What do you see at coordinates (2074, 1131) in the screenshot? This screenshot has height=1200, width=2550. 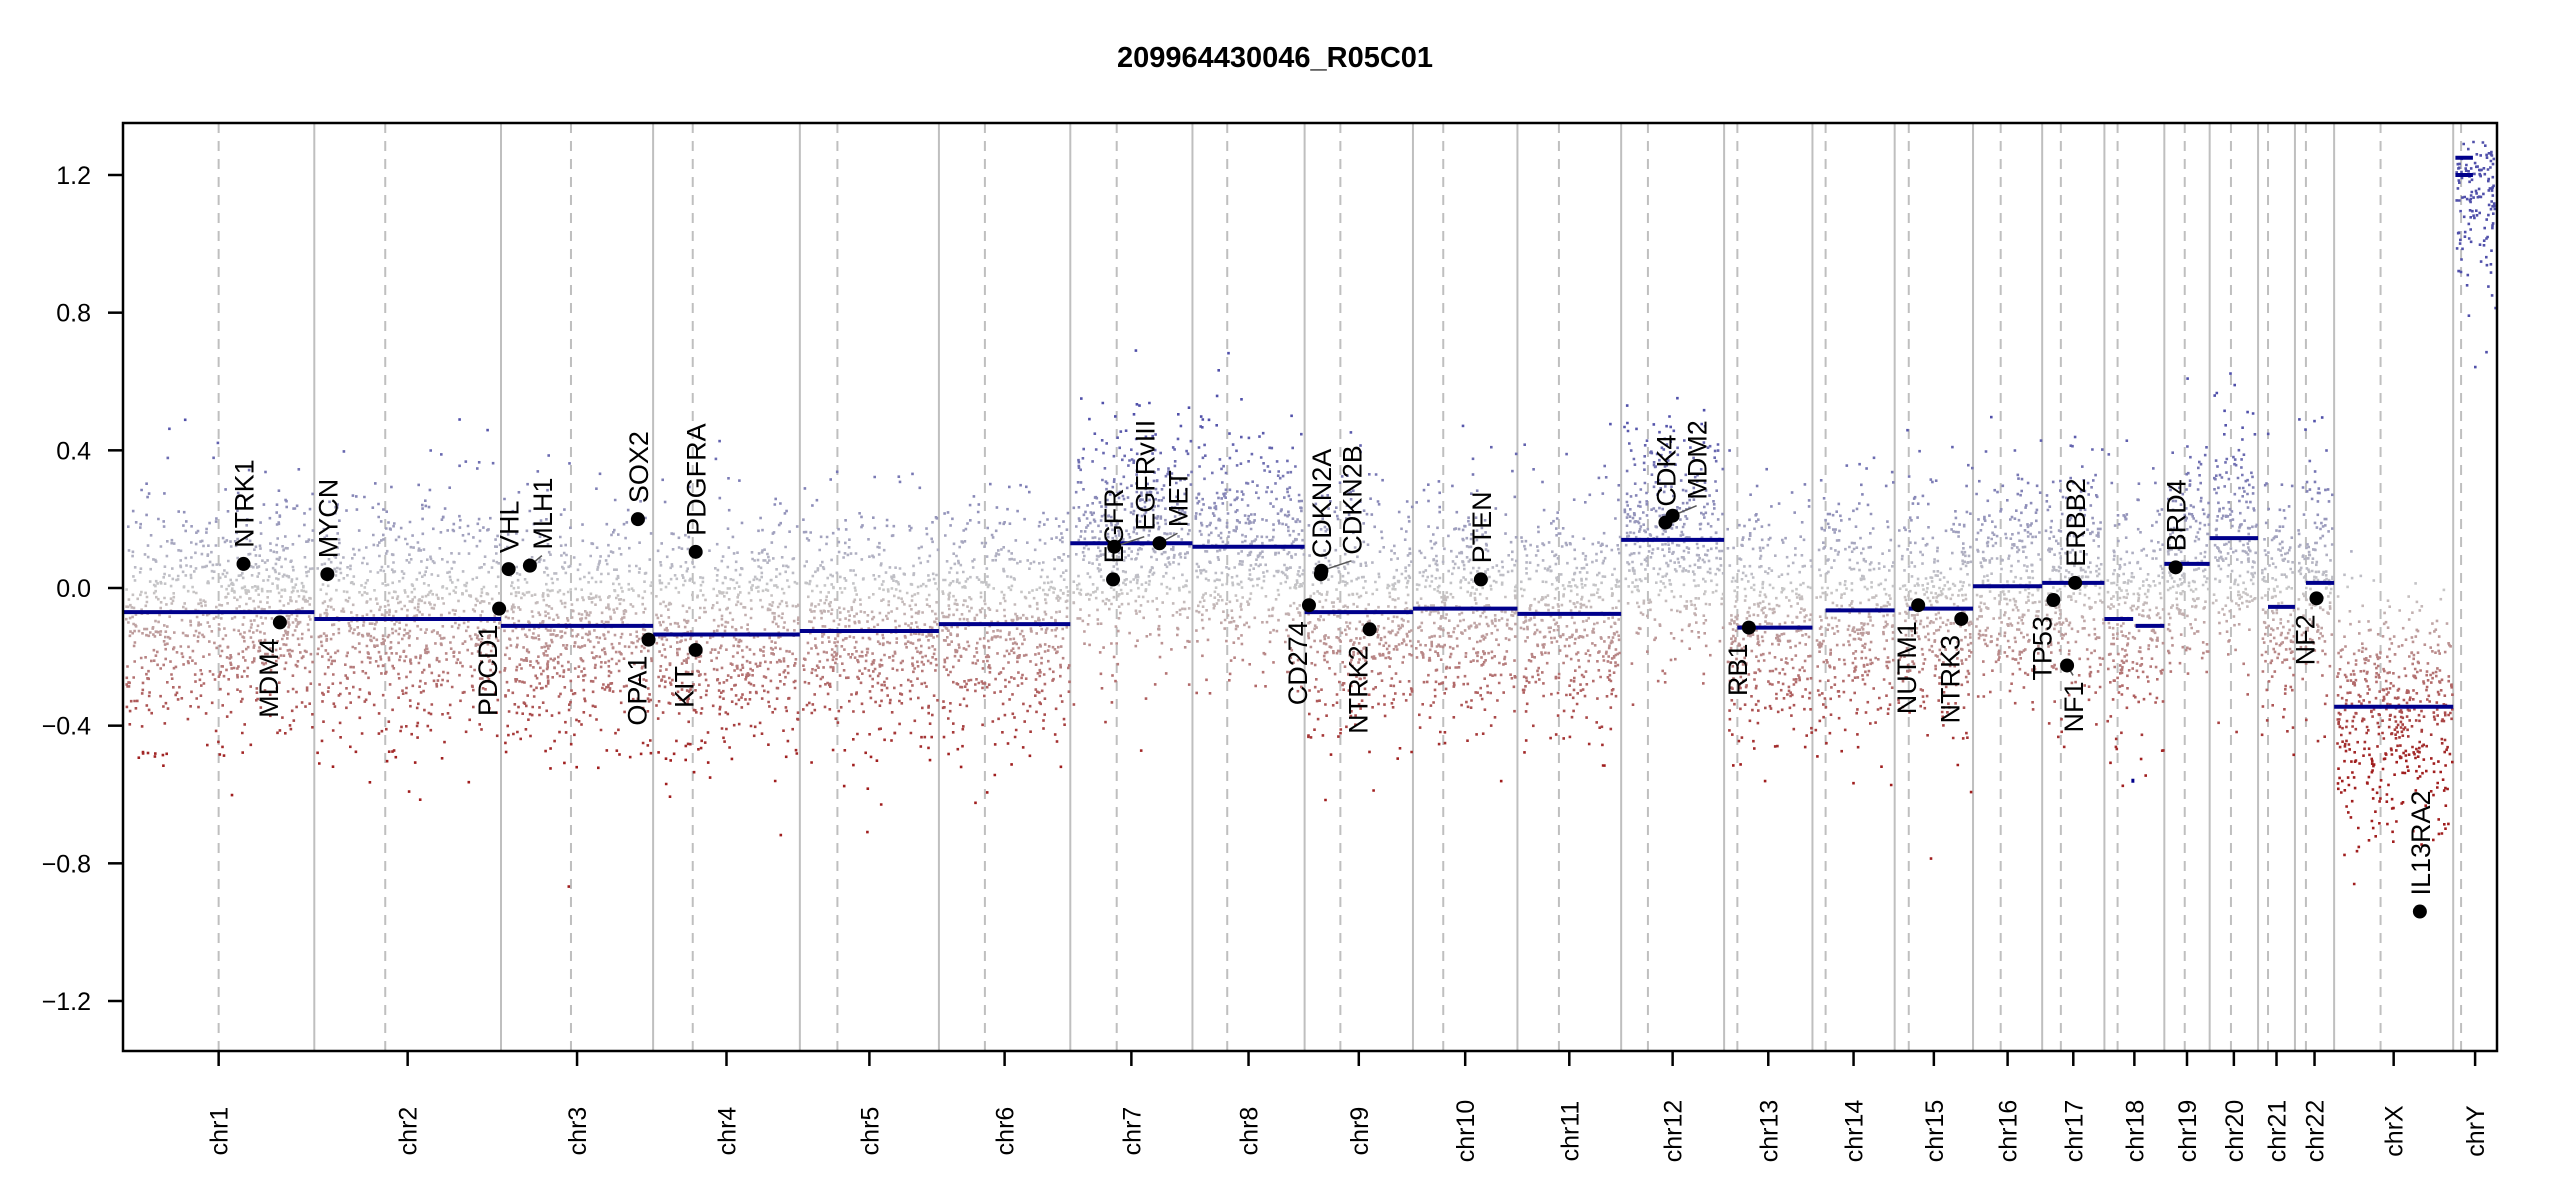 I see `x-tick-label-chr17: chr17` at bounding box center [2074, 1131].